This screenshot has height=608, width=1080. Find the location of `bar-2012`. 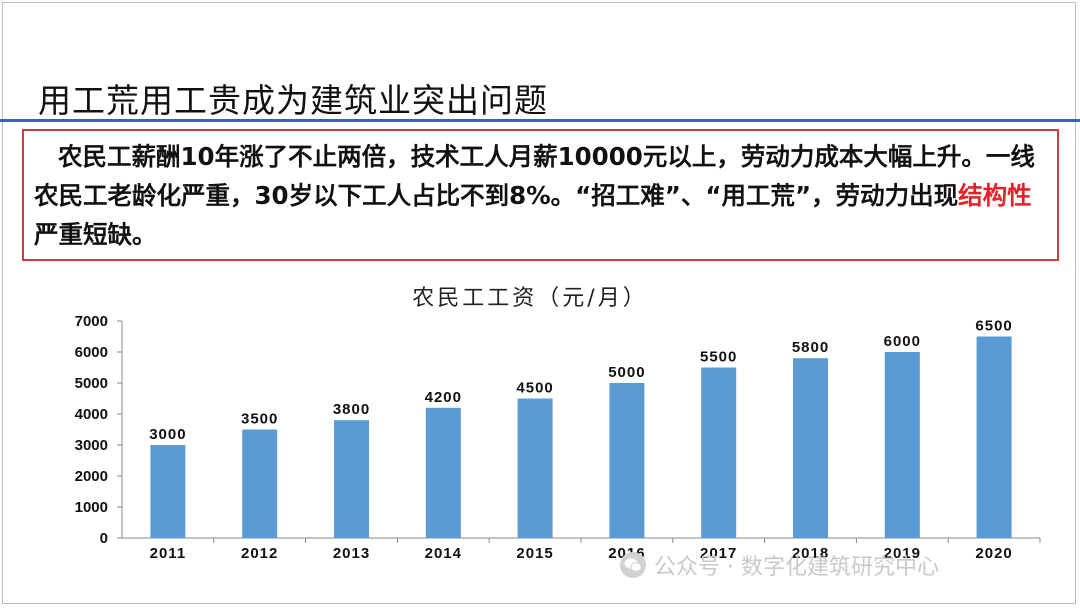

bar-2012 is located at coordinates (260, 483).